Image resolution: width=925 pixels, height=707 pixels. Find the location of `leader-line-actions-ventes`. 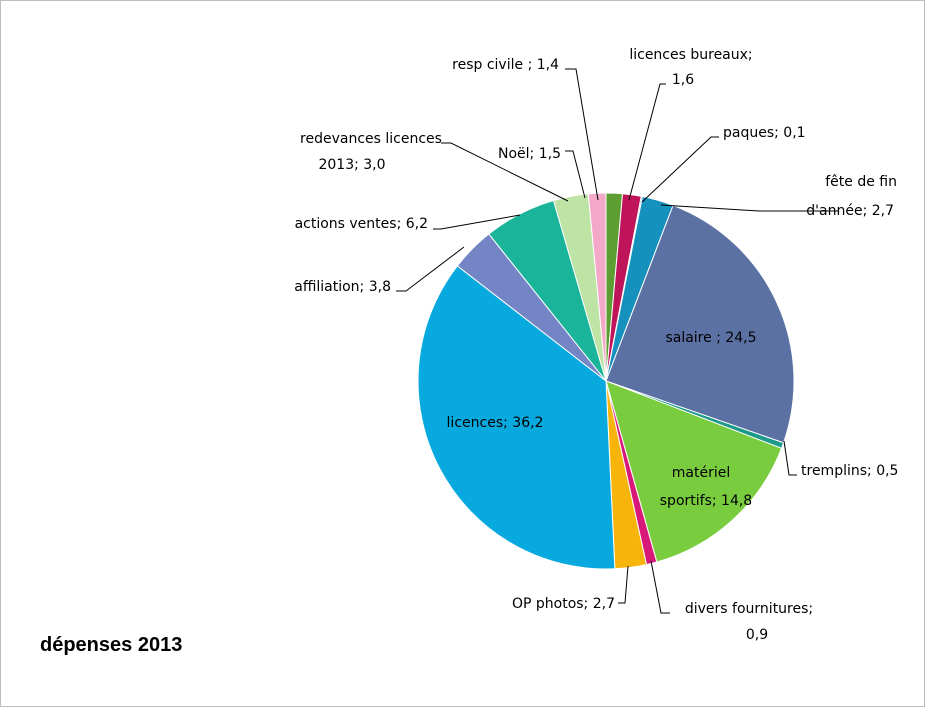

leader-line-actions-ventes is located at coordinates (477, 222).